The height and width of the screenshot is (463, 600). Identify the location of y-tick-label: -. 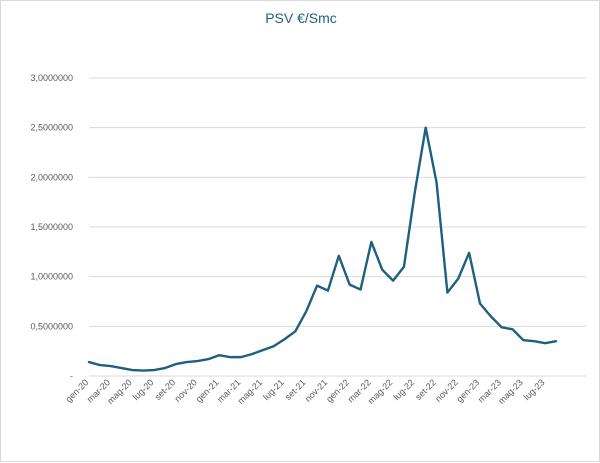
(71, 376).